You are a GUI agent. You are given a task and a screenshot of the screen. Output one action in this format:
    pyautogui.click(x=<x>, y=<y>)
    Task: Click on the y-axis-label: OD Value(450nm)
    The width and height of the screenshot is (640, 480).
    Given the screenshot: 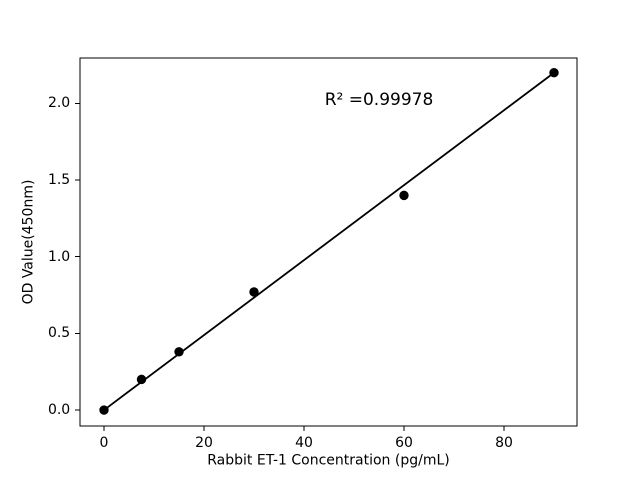 What is the action you would take?
    pyautogui.click(x=28, y=242)
    